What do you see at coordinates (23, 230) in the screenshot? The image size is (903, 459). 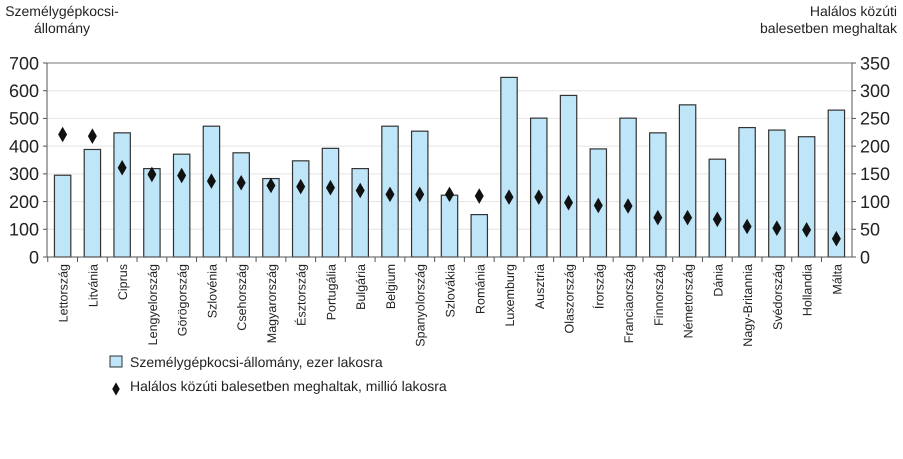 I see `y-tick-label: 100` at bounding box center [23, 230].